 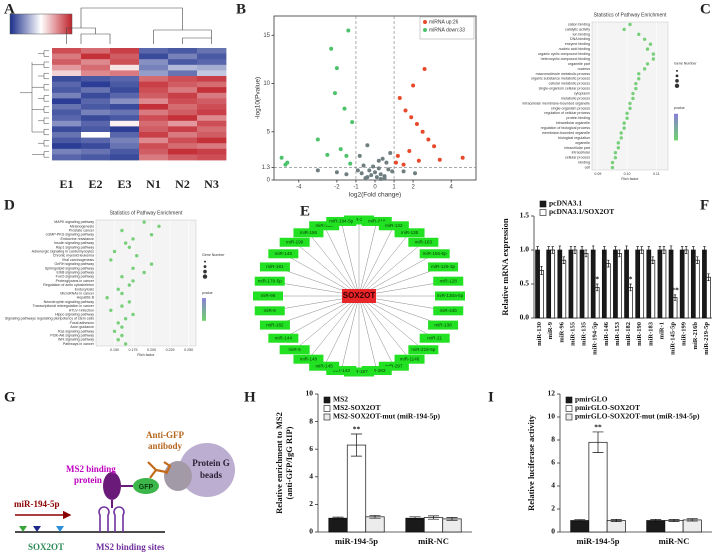 What do you see at coordinates (359, 219) in the screenshot?
I see `node-label: miR-200` at bounding box center [359, 219].